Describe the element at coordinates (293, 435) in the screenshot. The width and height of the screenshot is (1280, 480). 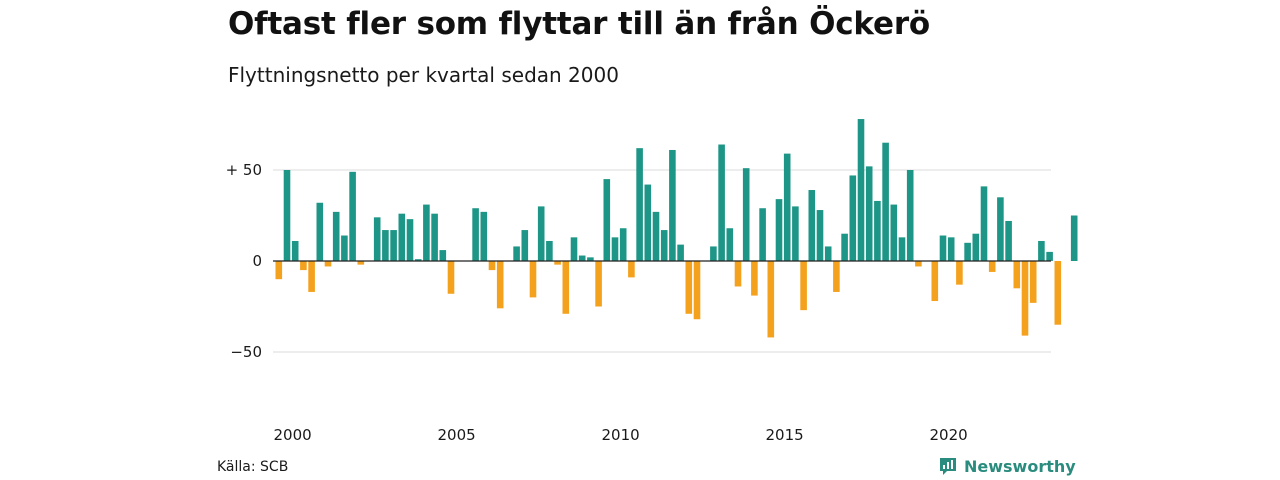
I see `x-tick-label: 2000` at that location.